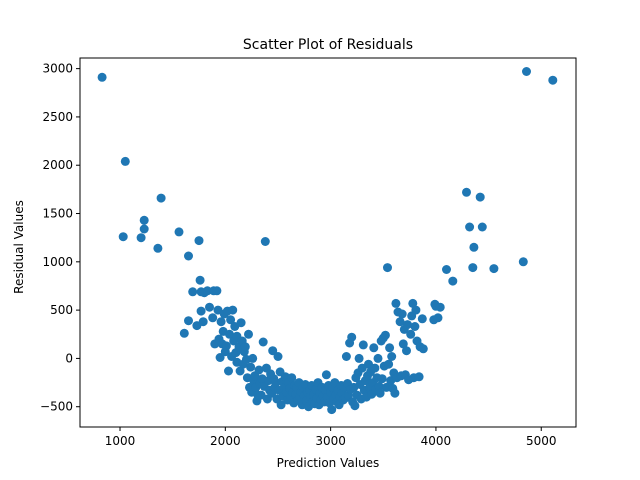  Describe the element at coordinates (225, 441) in the screenshot. I see `x-tick-label: 2000` at that location.